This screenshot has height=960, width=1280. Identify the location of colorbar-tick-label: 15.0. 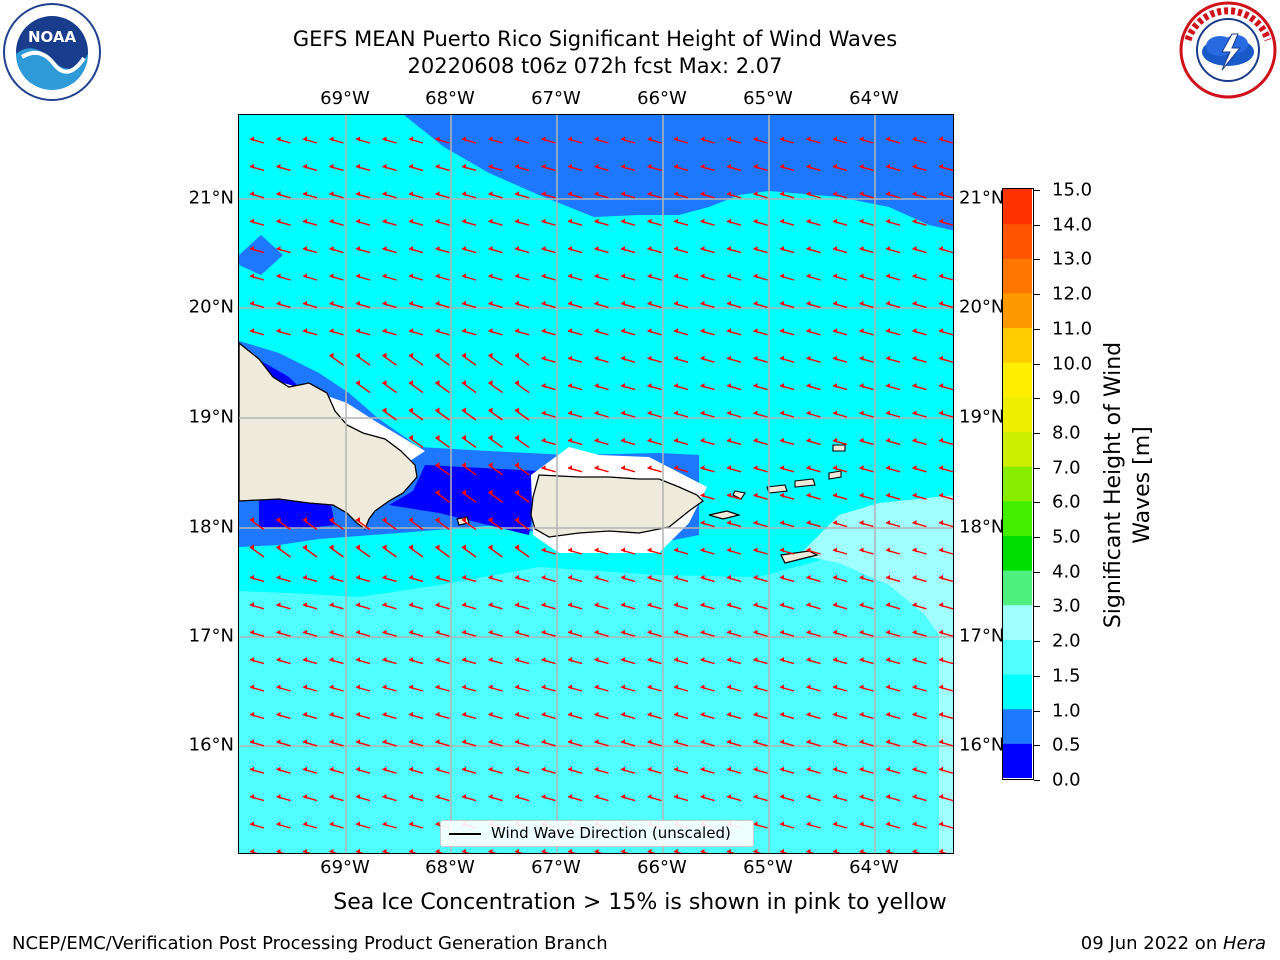
(1072, 190).